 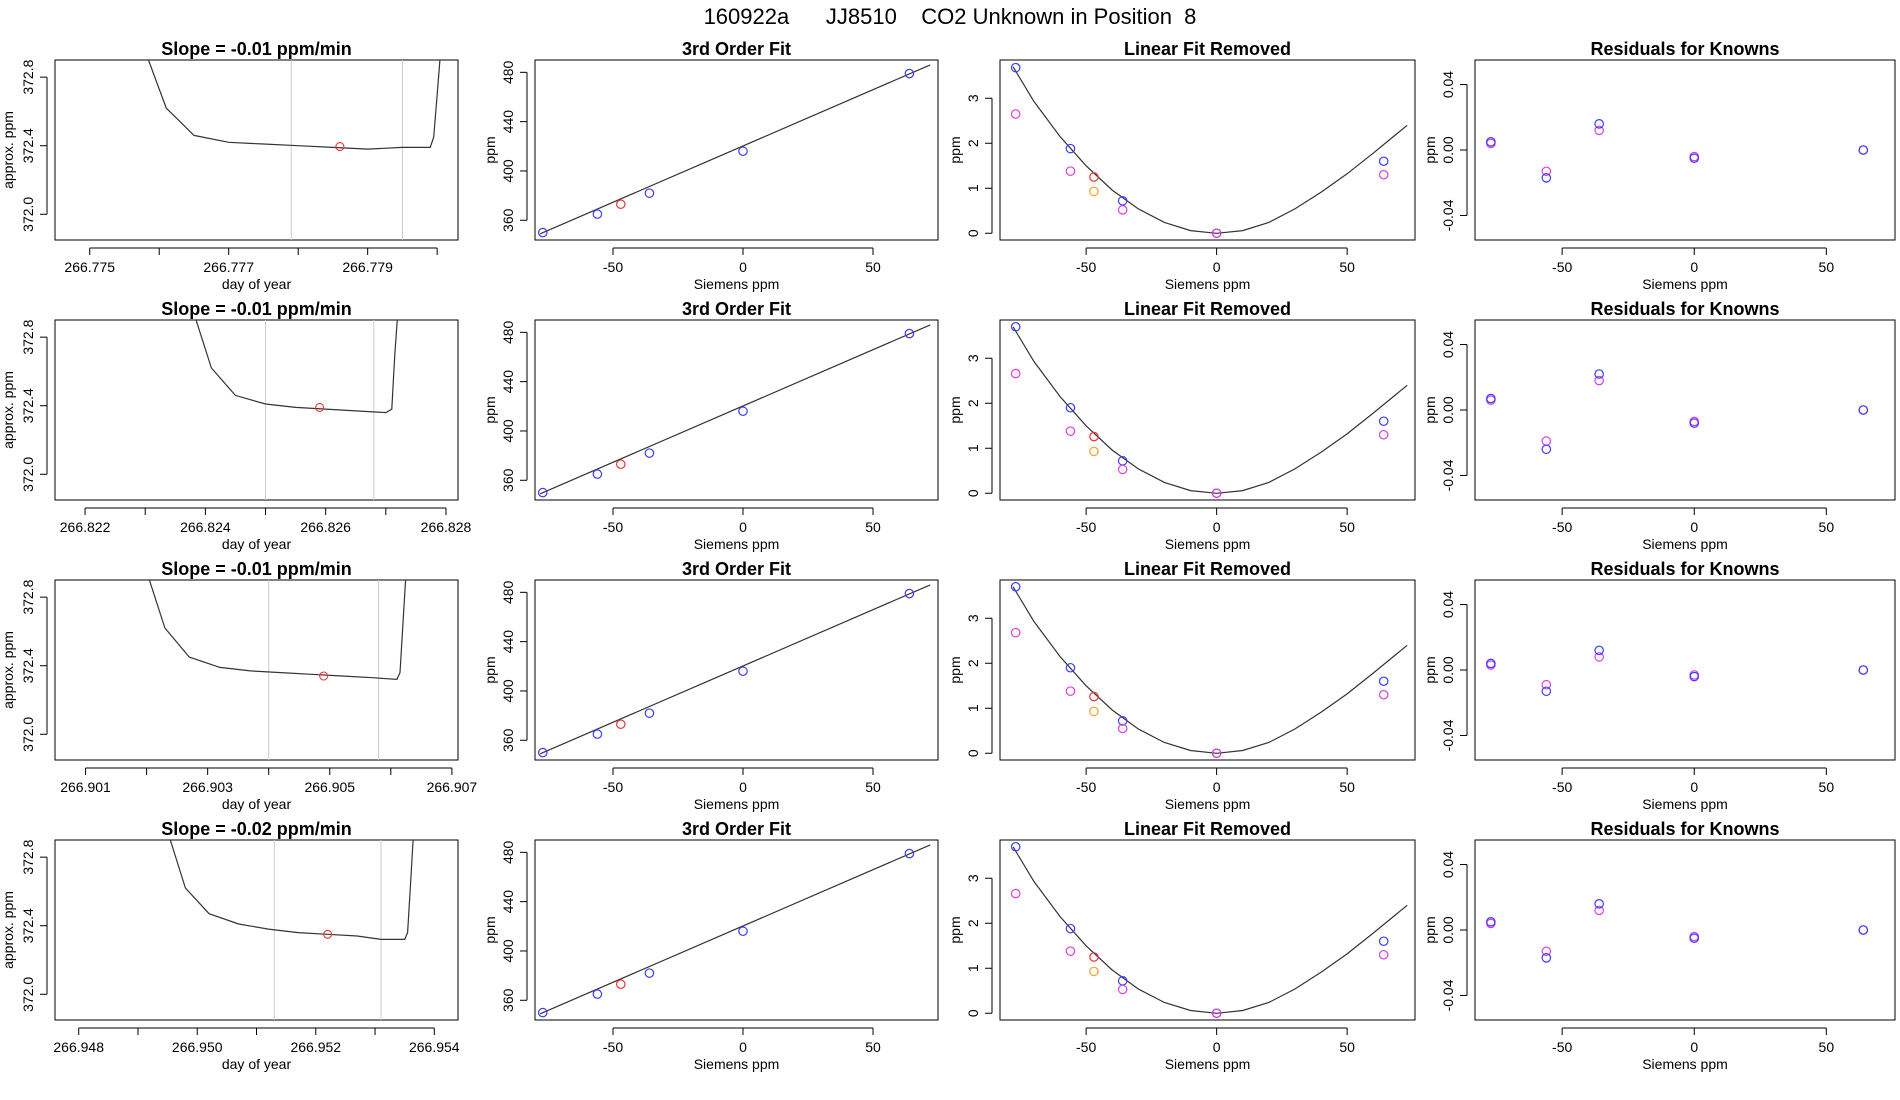 I want to click on x-tick-label: 266.907, so click(x=452, y=787).